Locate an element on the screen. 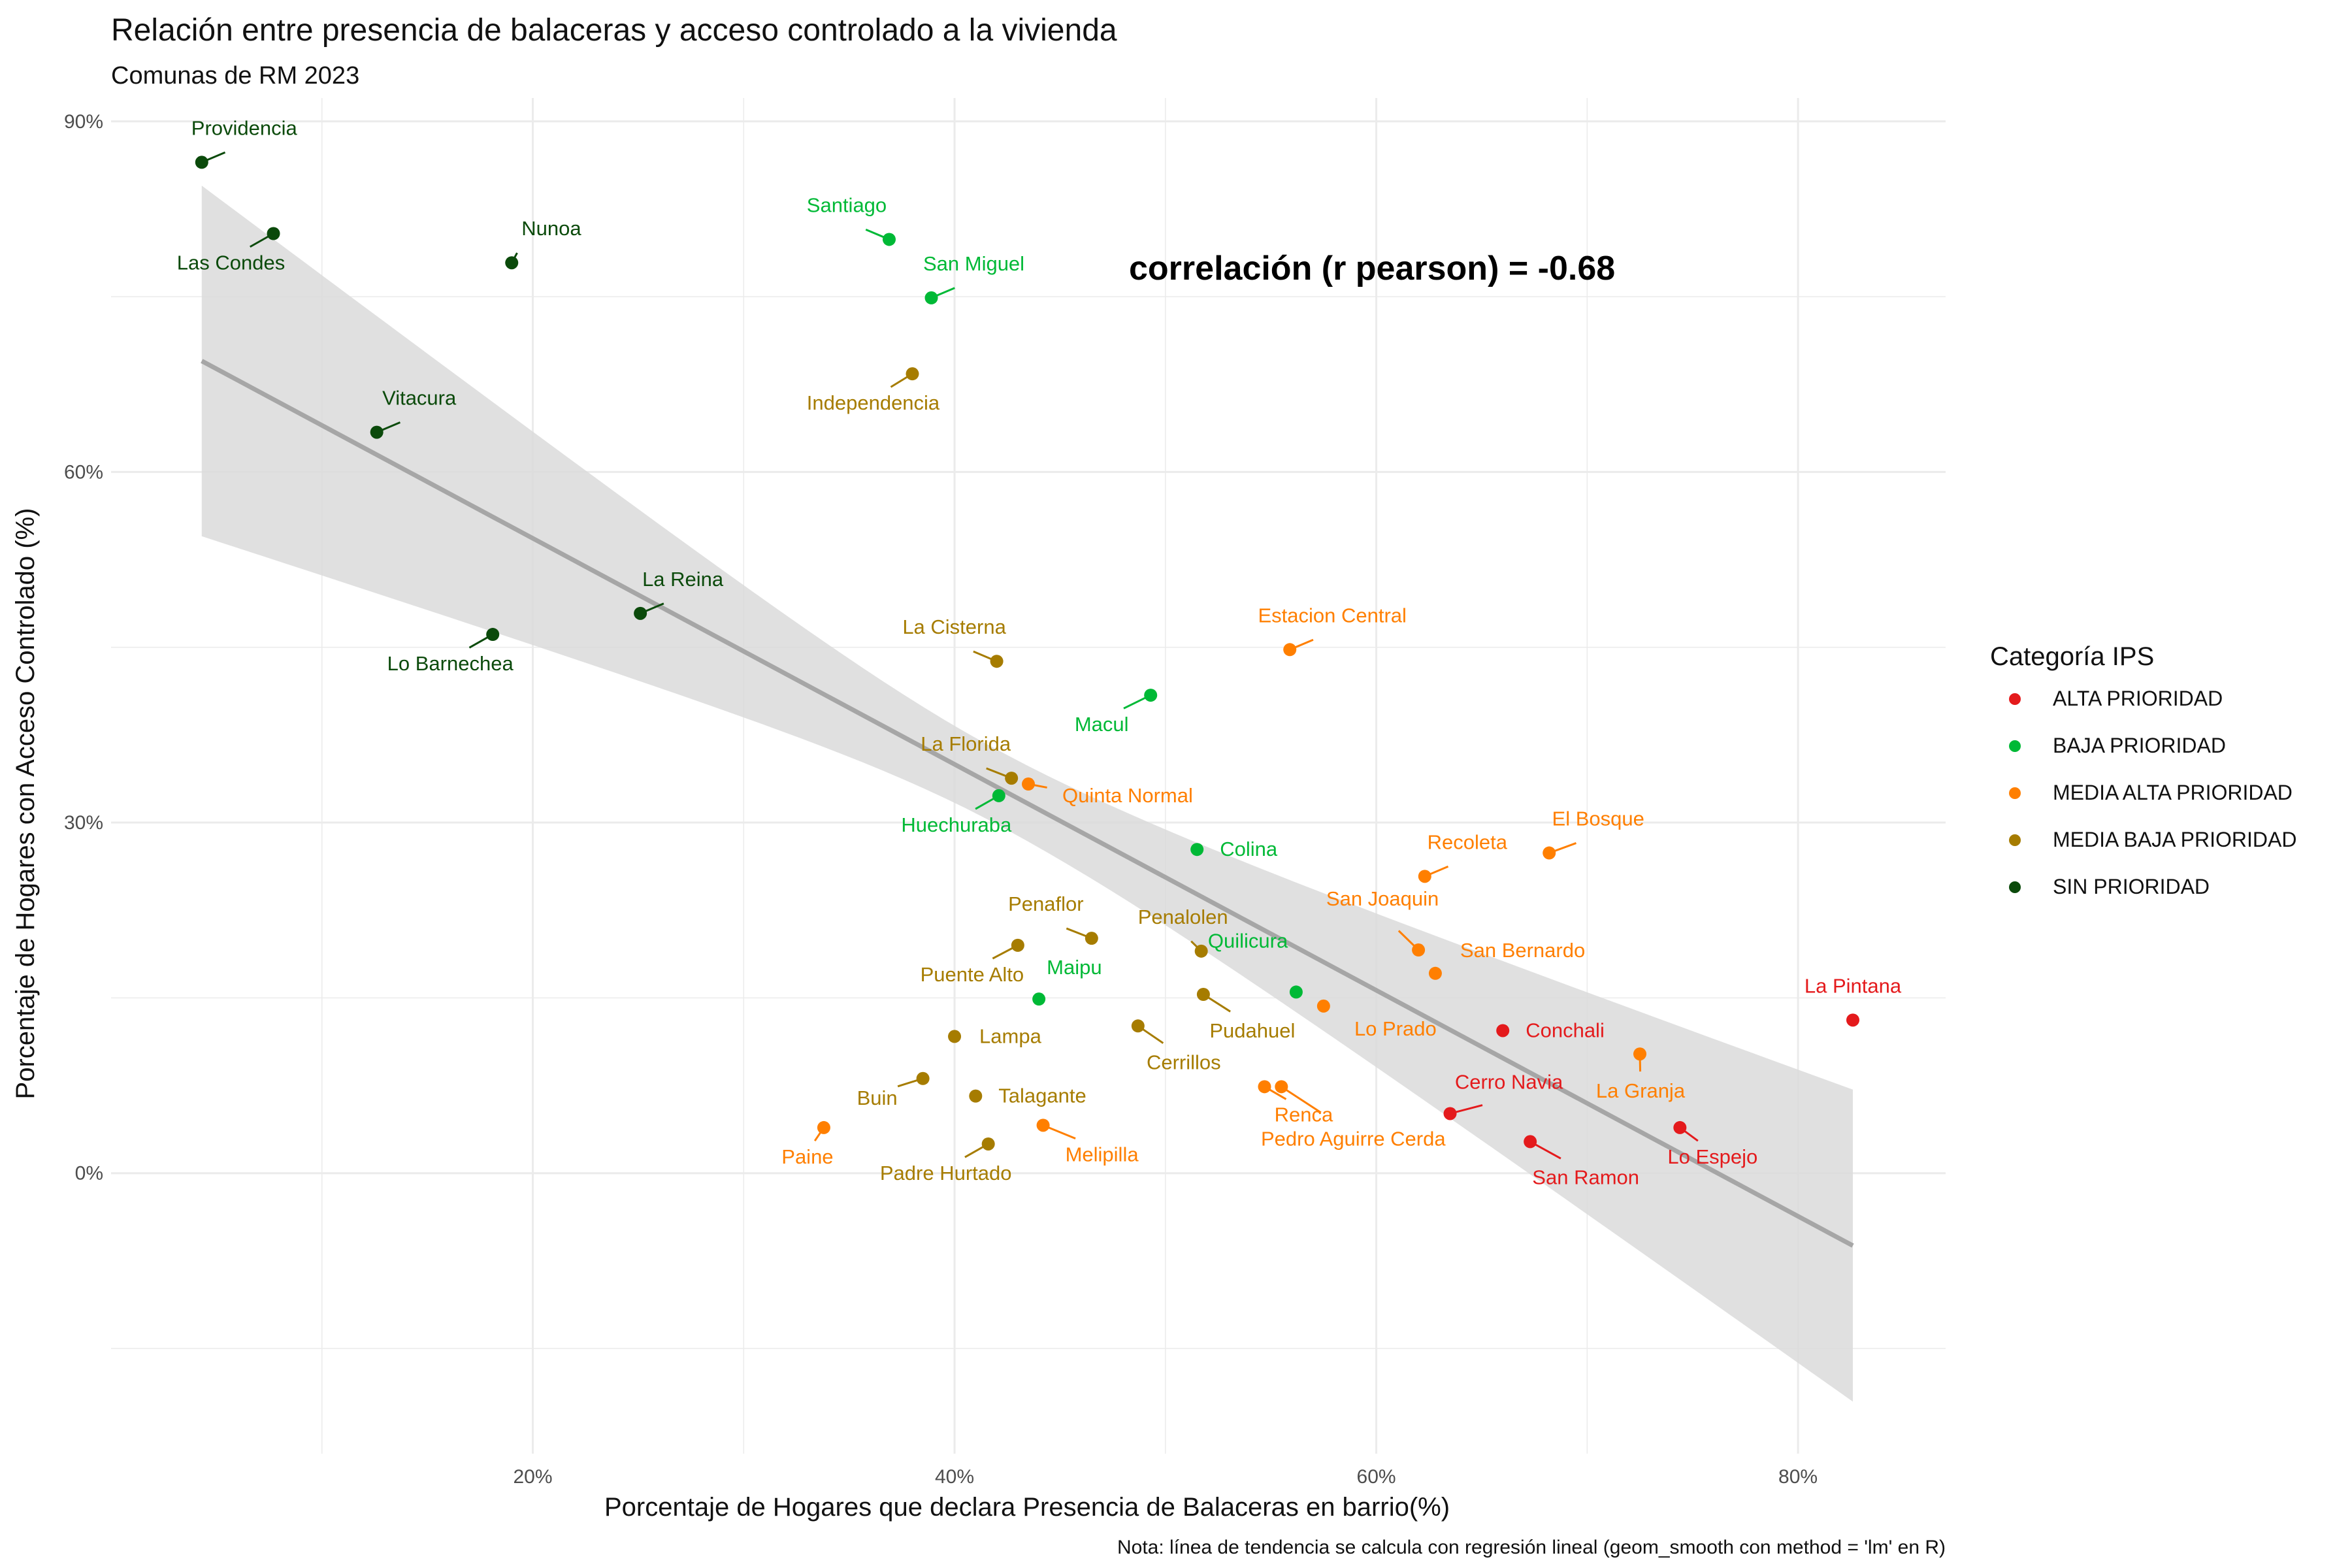 This screenshot has width=2352, height=1568. y-tick-label: 0% is located at coordinates (89, 1173).